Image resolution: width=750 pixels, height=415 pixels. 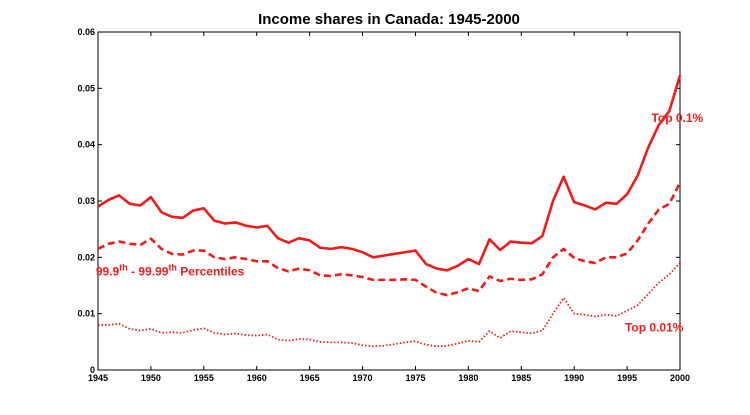 What do you see at coordinates (521, 378) in the screenshot?
I see `x-tick-label-1985: 1985` at bounding box center [521, 378].